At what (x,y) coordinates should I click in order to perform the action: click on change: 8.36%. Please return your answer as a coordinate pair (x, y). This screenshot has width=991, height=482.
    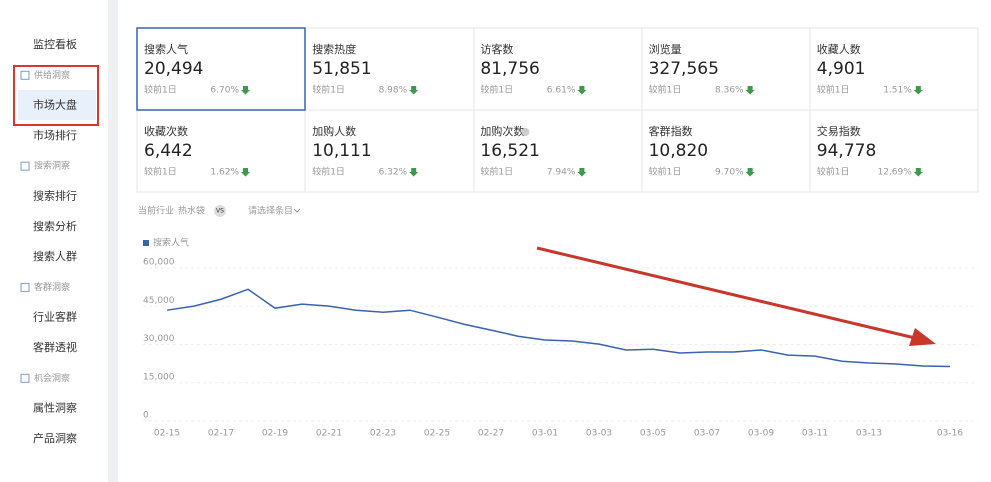
    Looking at the image, I should click on (729, 91).